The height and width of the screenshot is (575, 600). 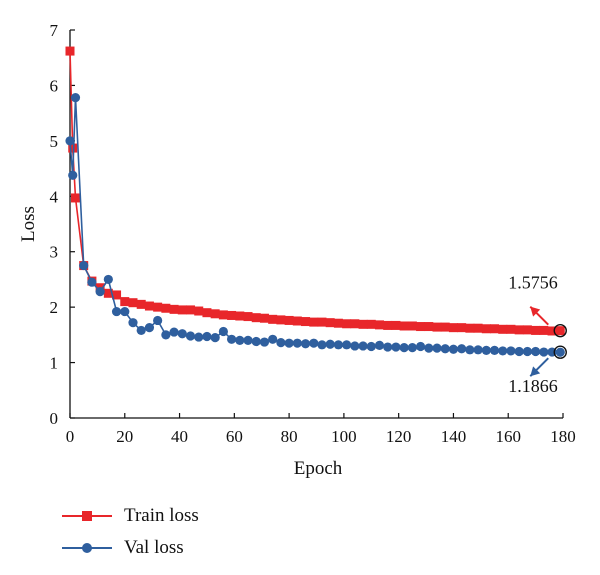 I want to click on y-tick-label-3: 3, so click(x=54, y=252).